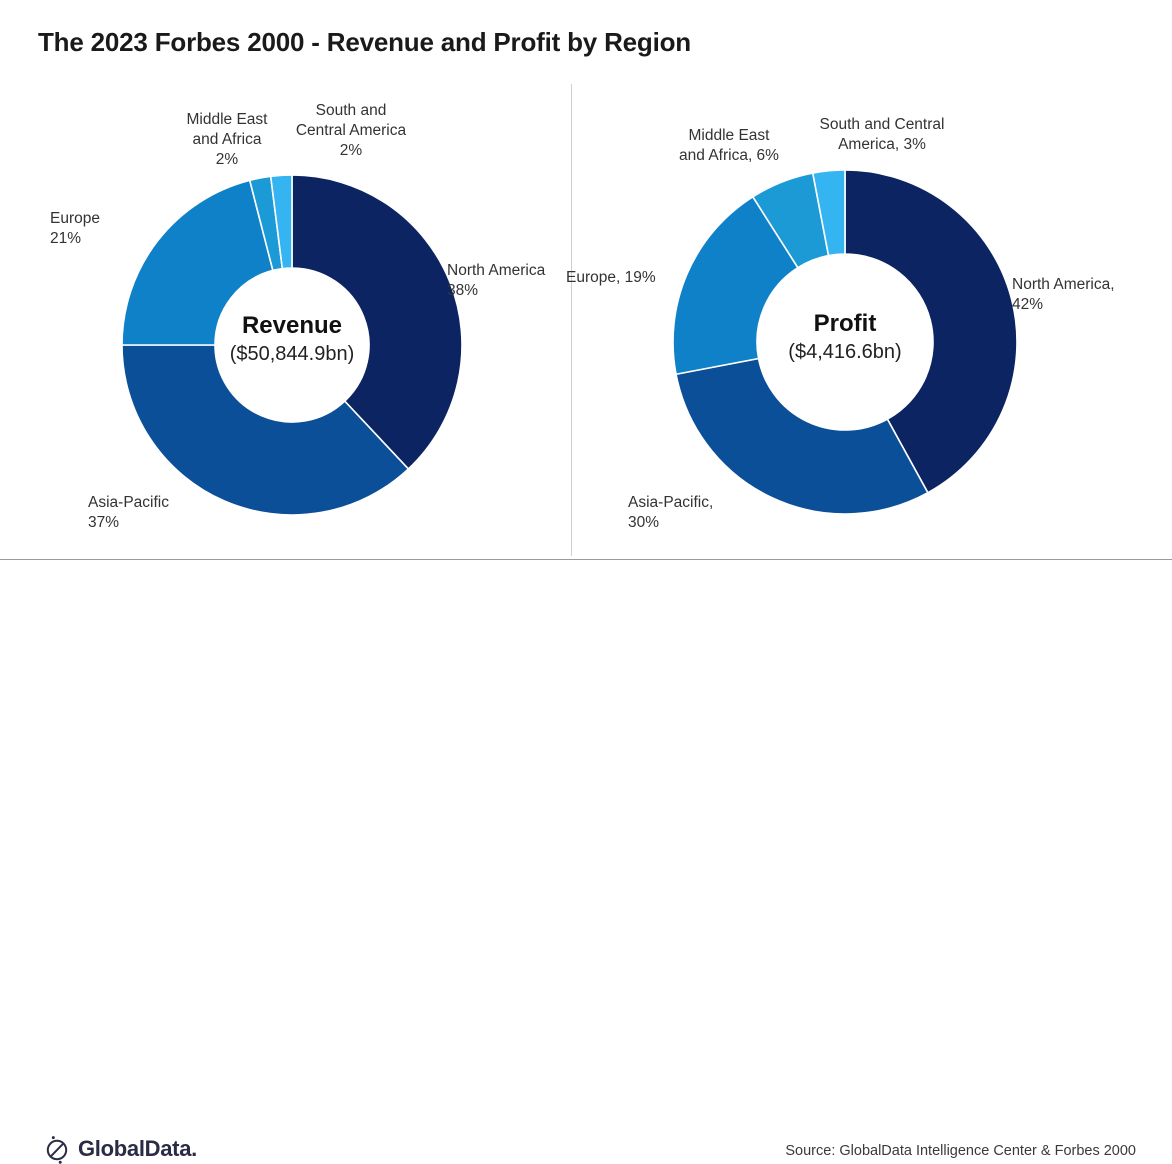 The image size is (1172, 1164). I want to click on globaldata-wordmark: GlobalData., so click(137, 1148).